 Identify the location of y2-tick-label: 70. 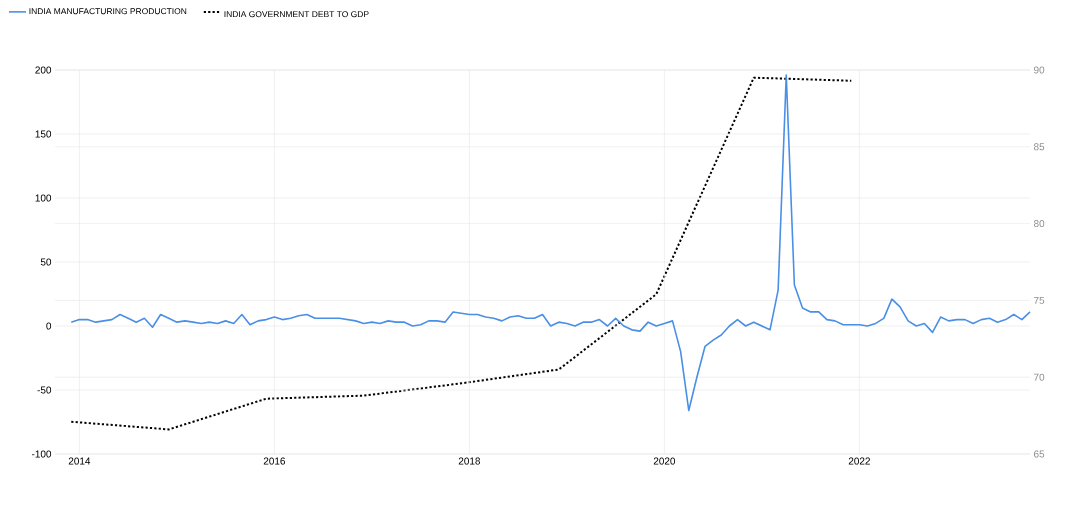
(1039, 377).